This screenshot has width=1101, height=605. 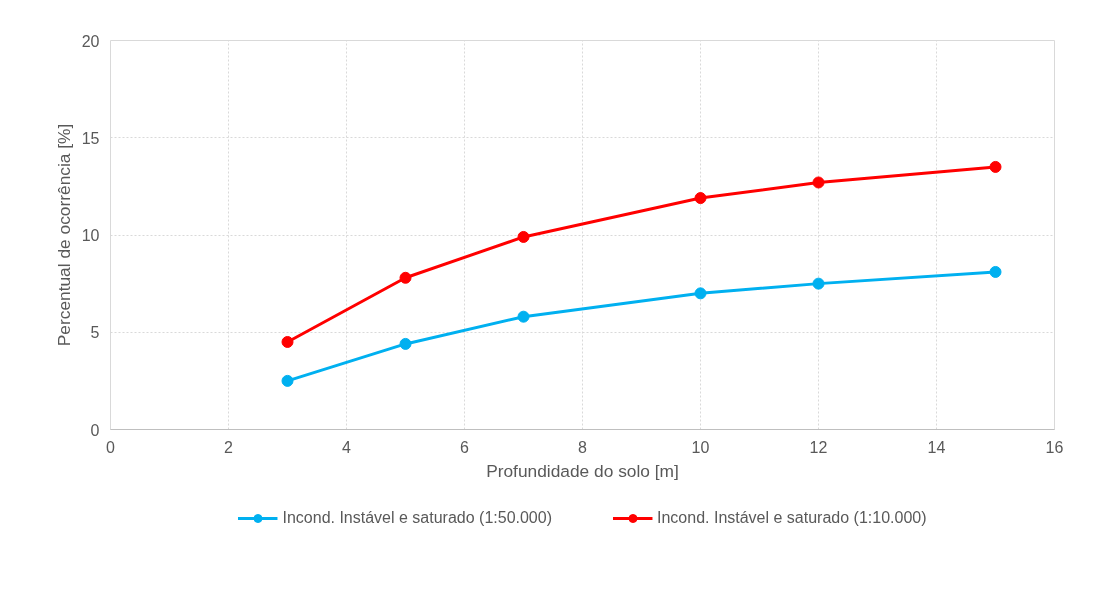 I want to click on x-tick-label: 0, so click(x=111, y=447).